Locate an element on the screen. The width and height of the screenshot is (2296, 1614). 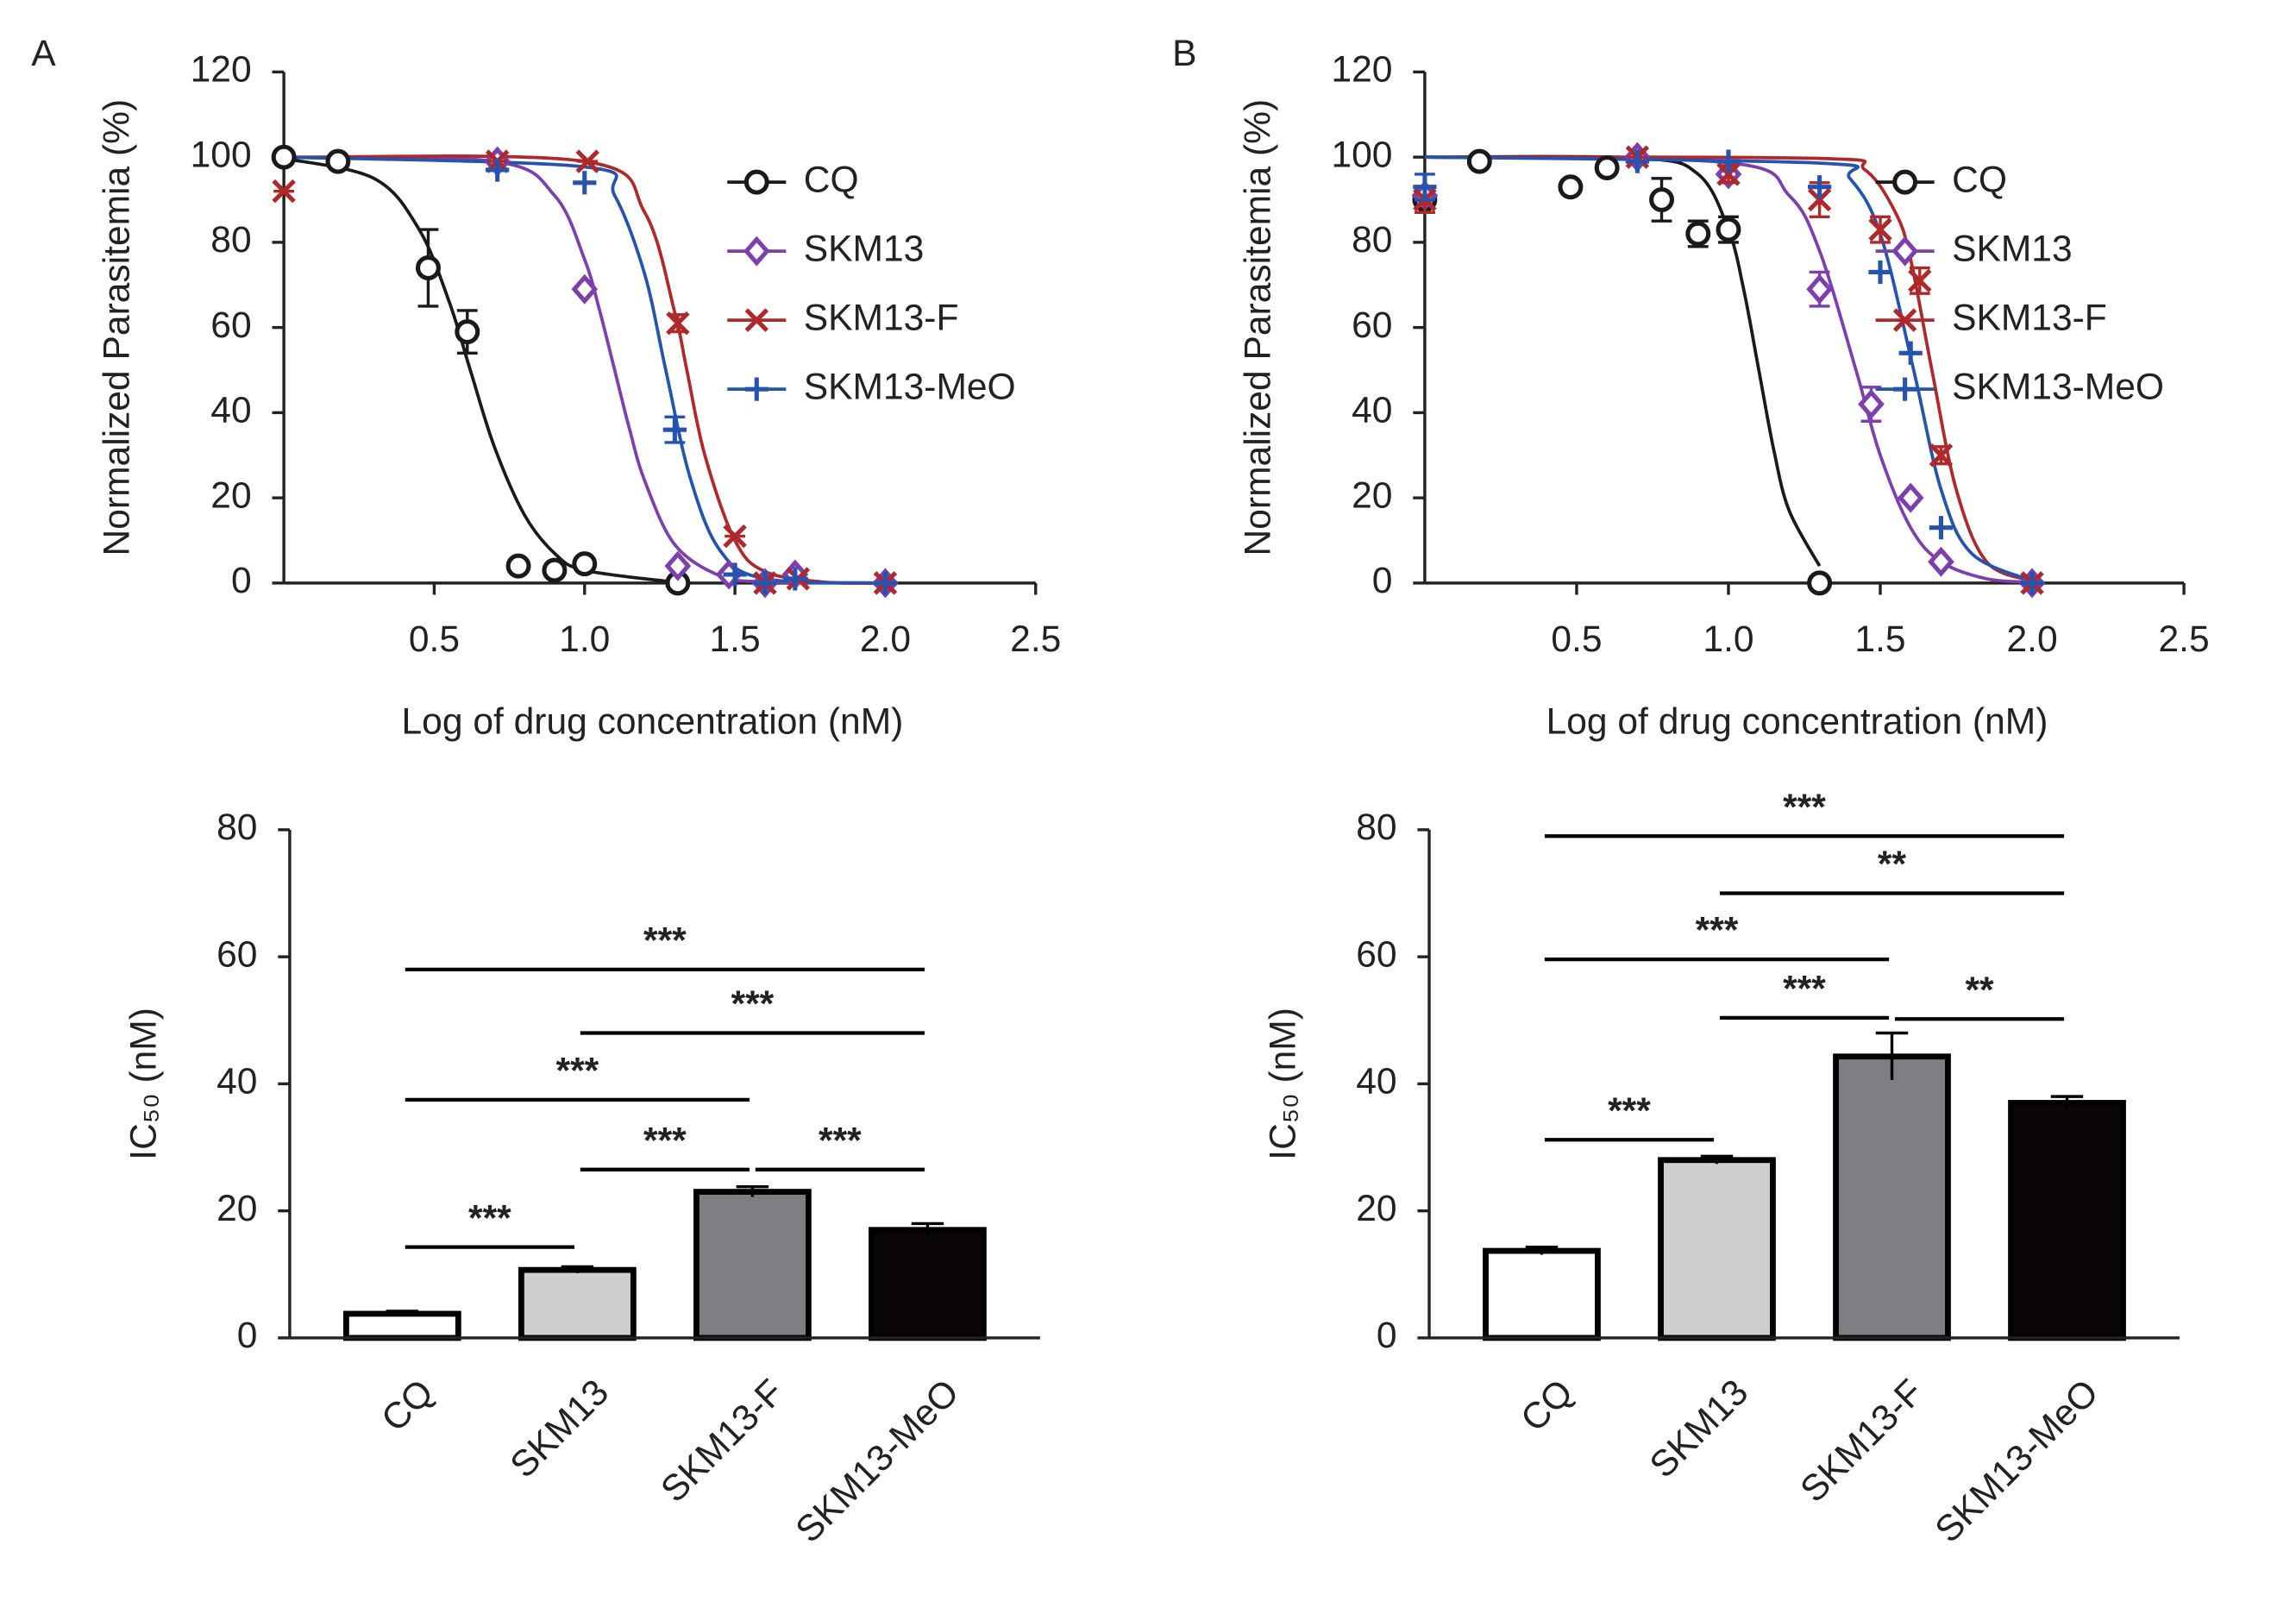
x-tick-label: 2.5 is located at coordinates (2184, 639).